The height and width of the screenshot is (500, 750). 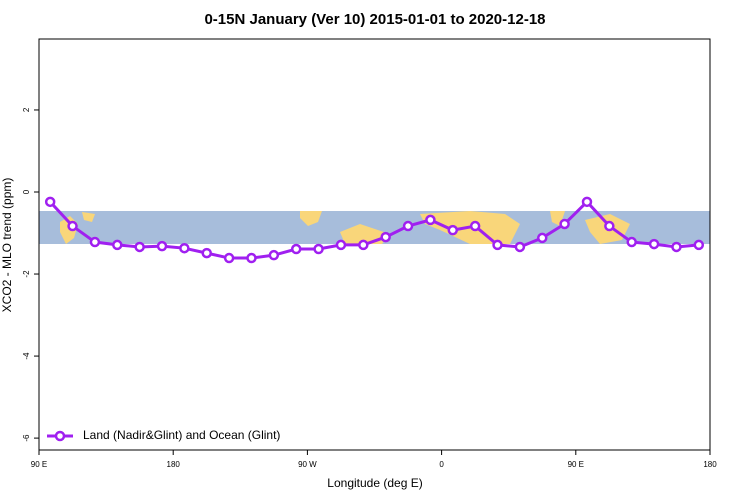 I want to click on y-tick-label: -2, so click(x=26, y=274).